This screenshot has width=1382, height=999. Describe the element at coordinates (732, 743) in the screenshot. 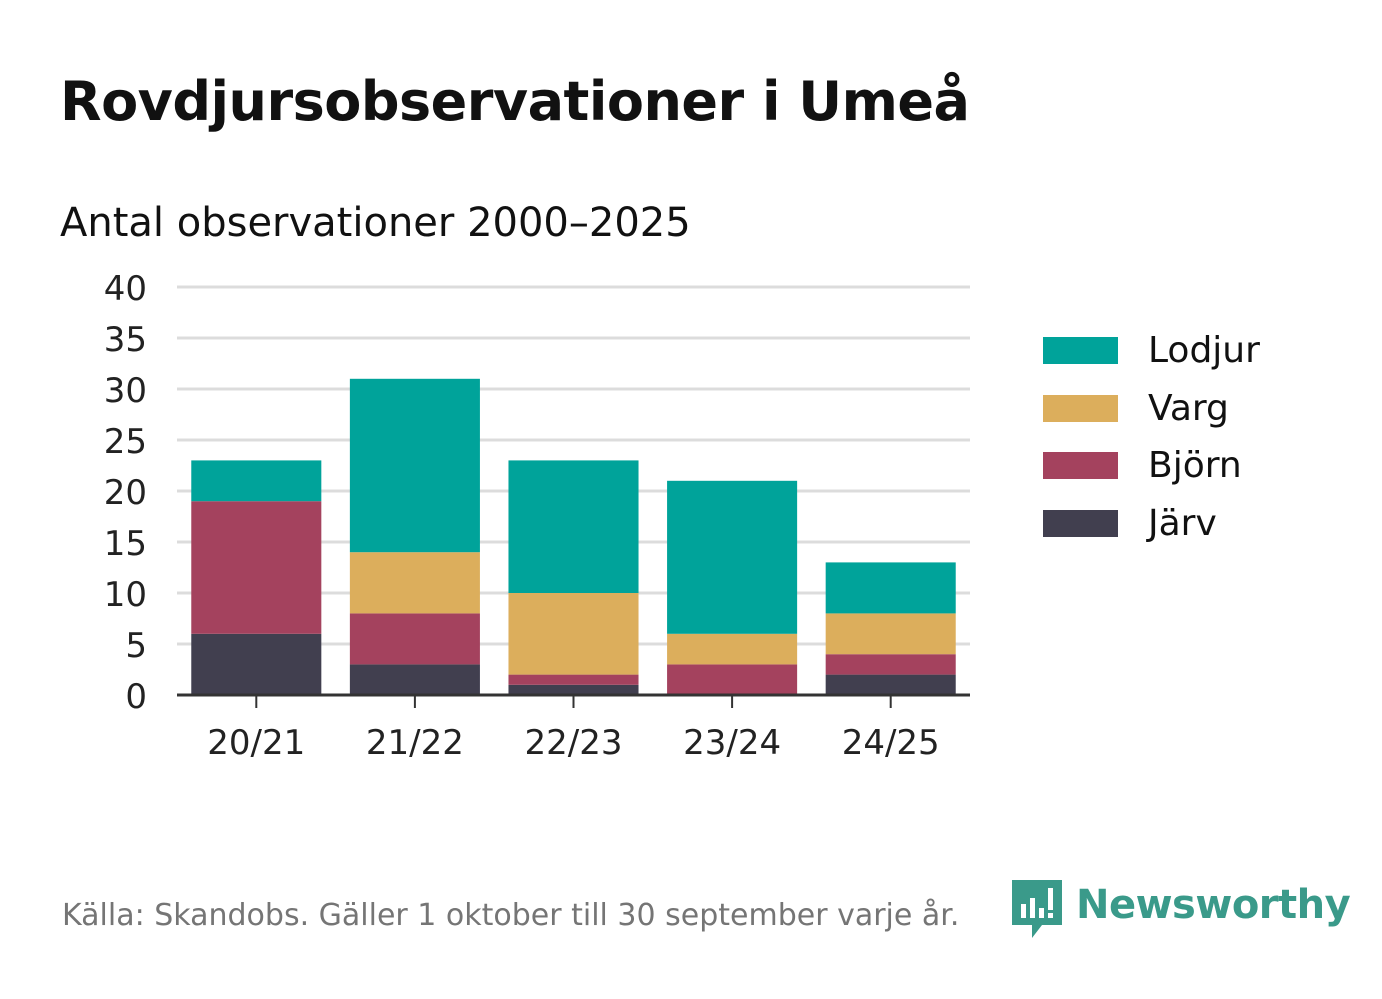

I see `x-tick-label-23-24: 23/24` at that location.